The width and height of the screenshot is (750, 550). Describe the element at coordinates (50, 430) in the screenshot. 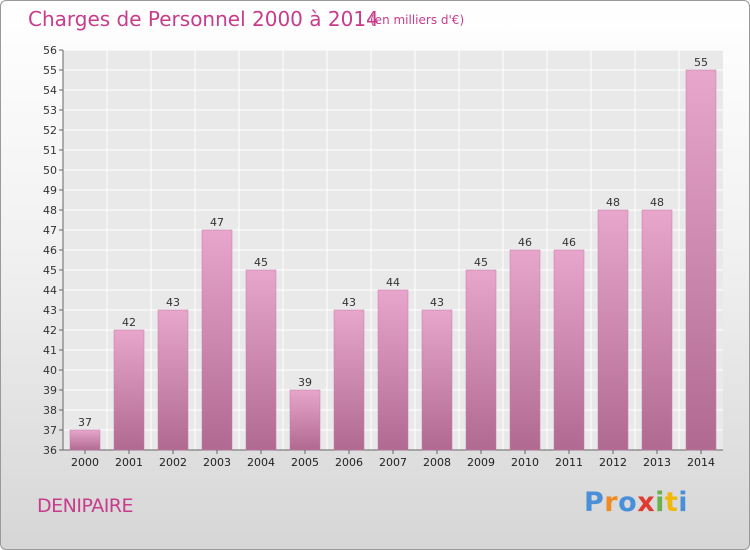

I see `y-tick-label: 37` at that location.